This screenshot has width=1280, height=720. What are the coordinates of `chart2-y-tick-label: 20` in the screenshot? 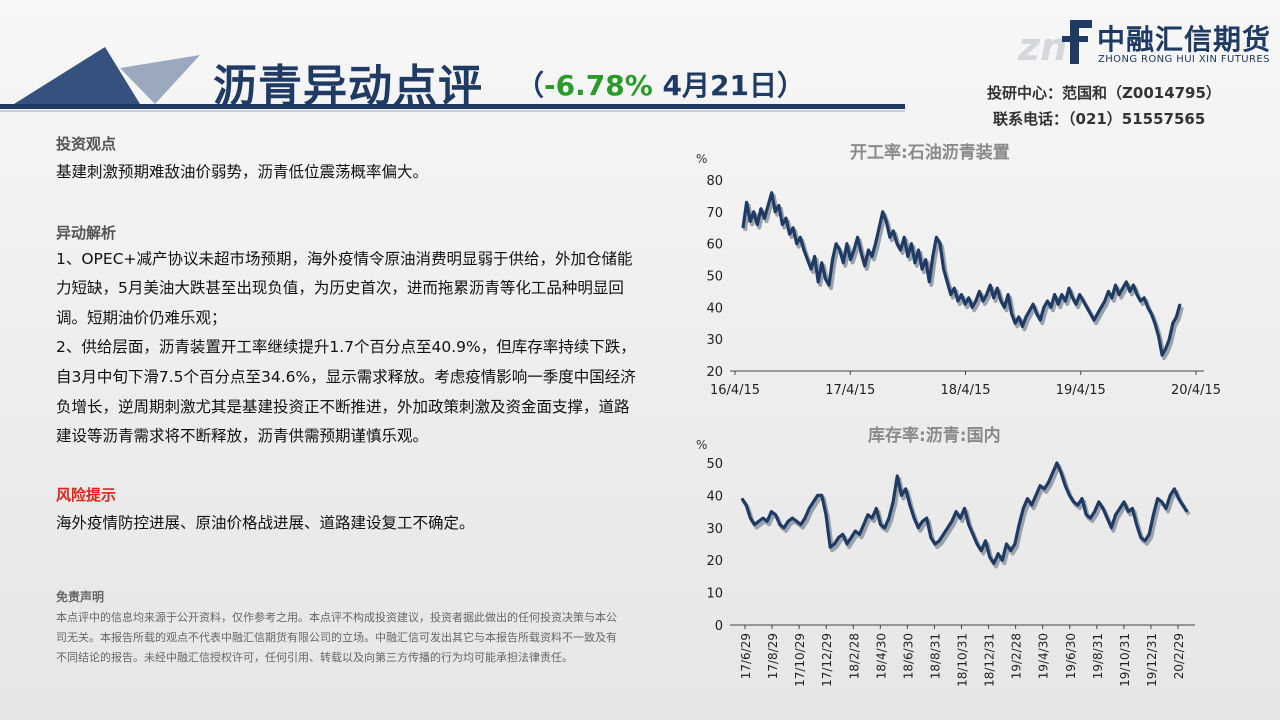 It's located at (714, 561).